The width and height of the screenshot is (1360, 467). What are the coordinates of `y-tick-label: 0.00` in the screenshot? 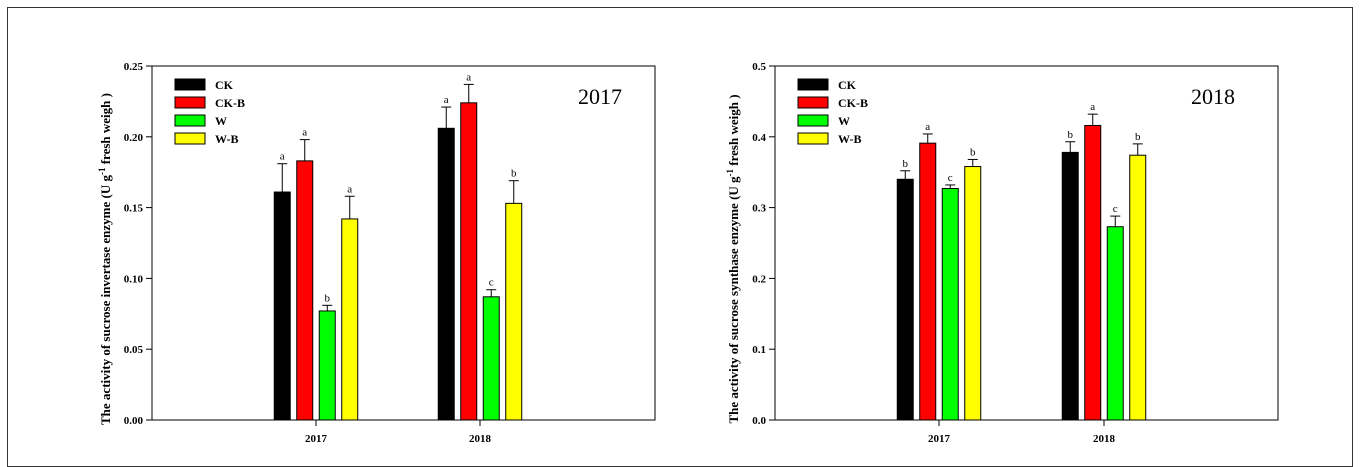 It's located at (134, 421).